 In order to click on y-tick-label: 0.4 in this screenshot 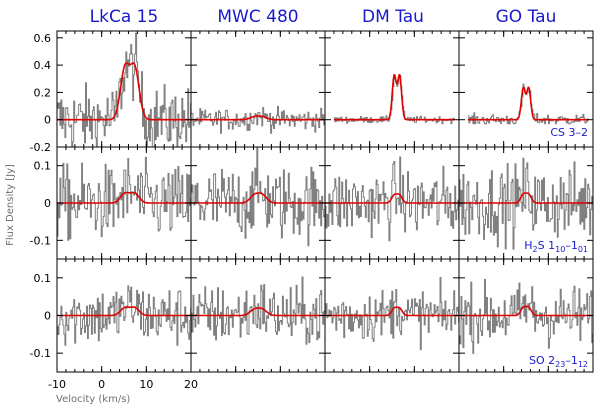, I will do `click(43, 65)`.